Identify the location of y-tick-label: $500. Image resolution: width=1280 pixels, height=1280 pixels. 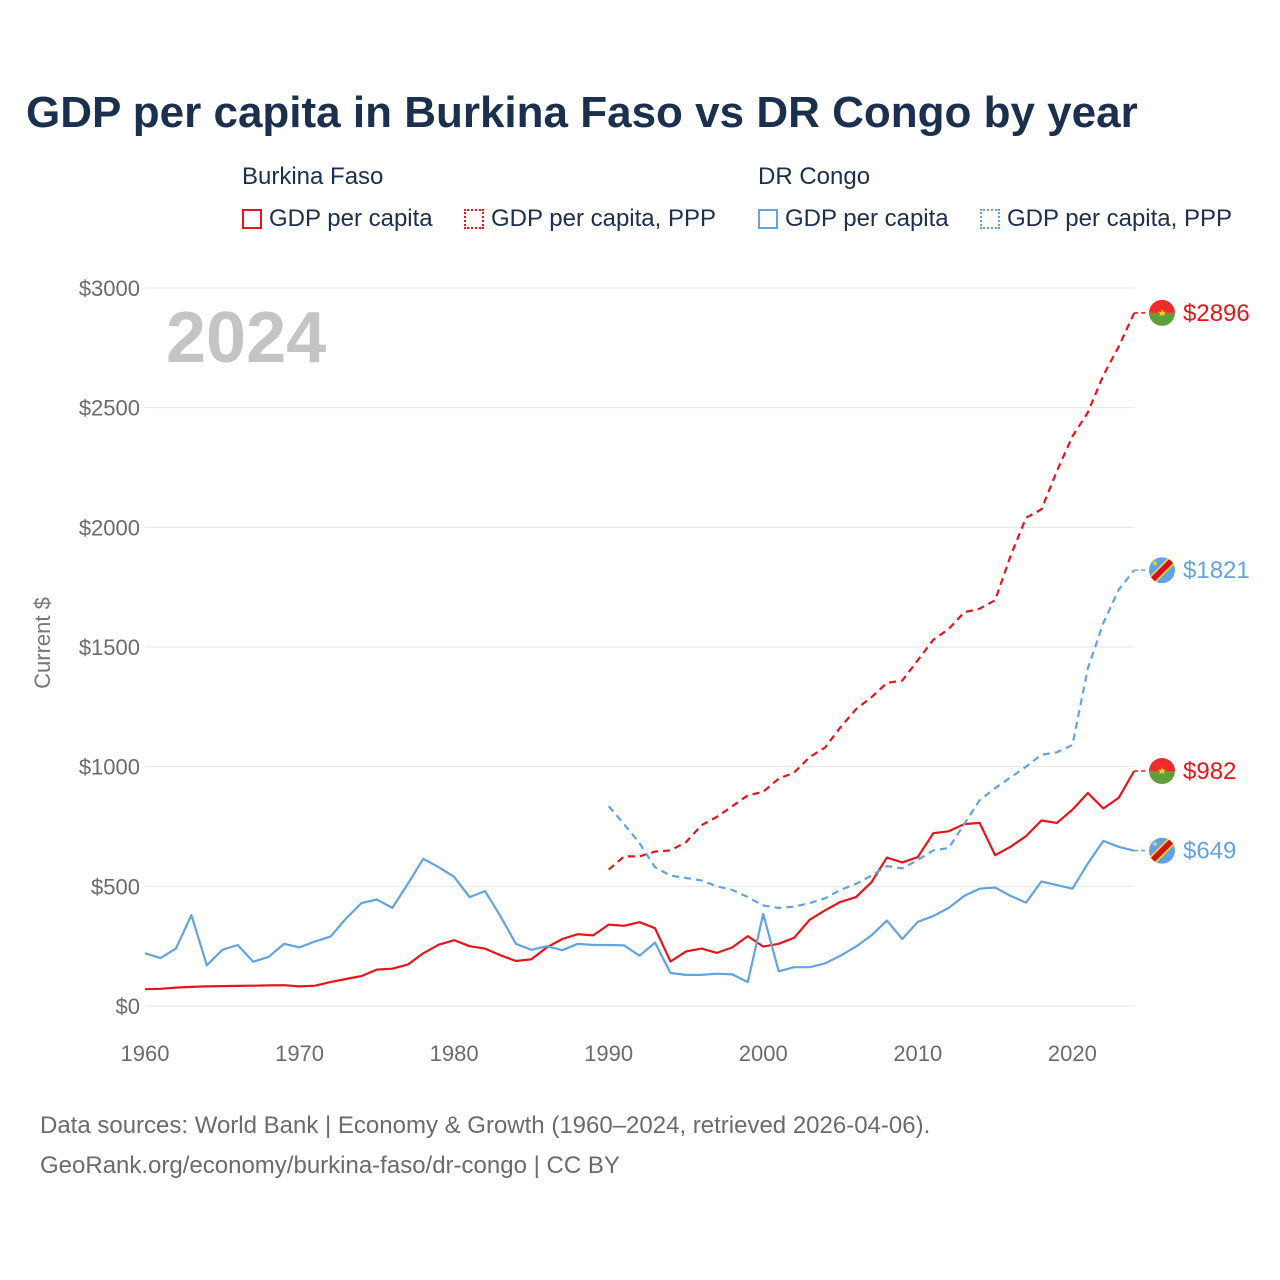
(115, 886).